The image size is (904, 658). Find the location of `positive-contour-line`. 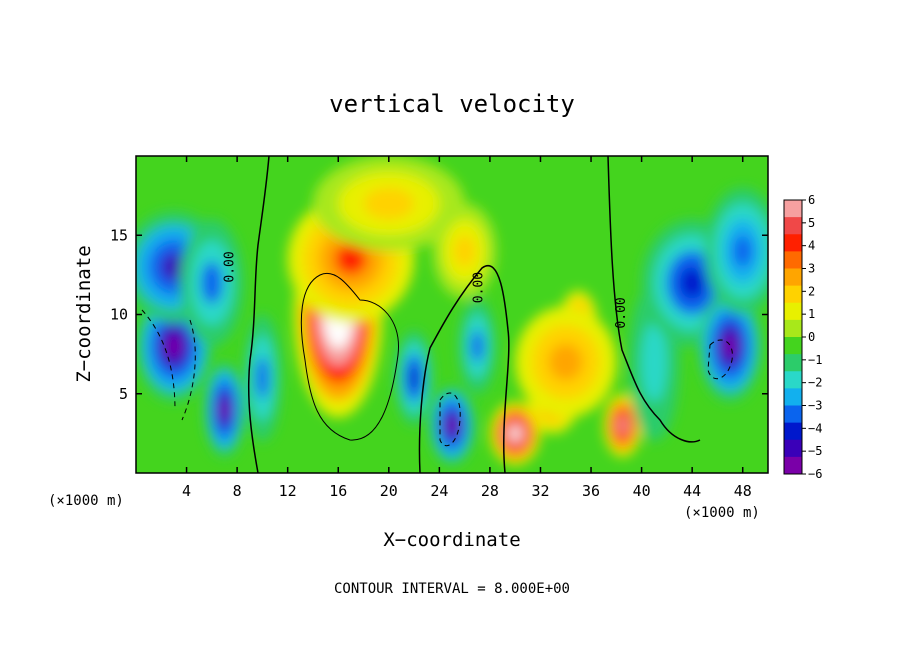

positive-contour-line is located at coordinates (349, 356).